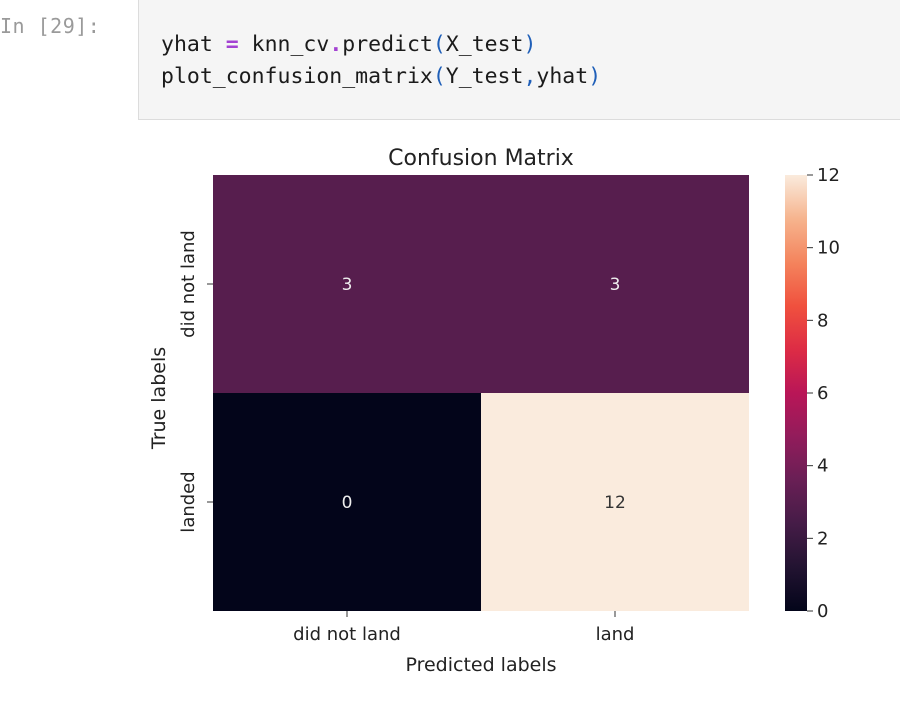 The width and height of the screenshot is (900, 708). I want to click on y-tick-label: landed, so click(188, 501).